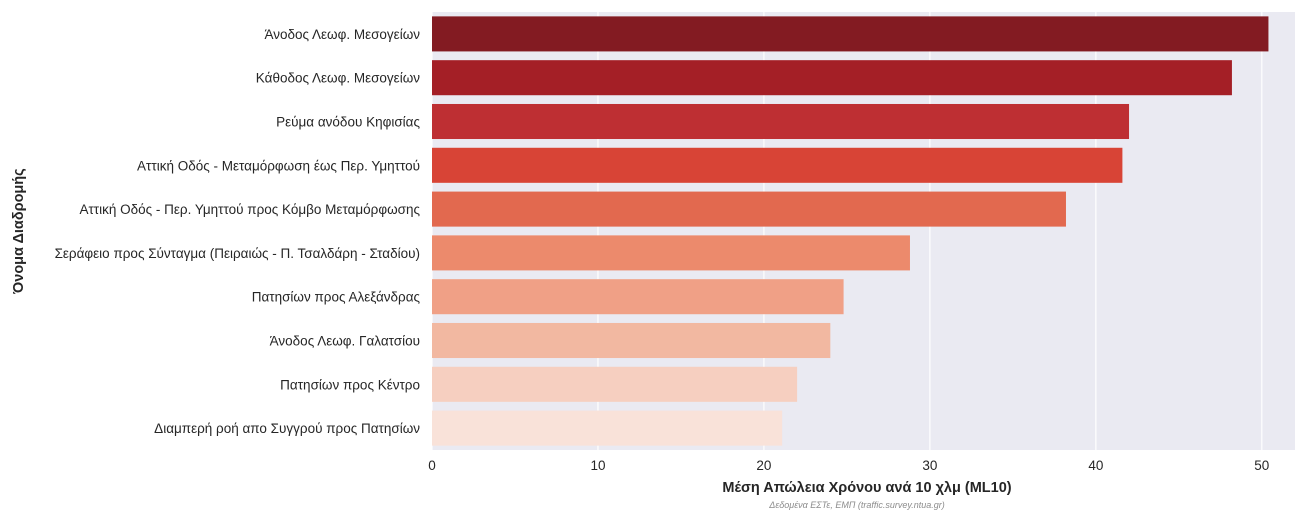 This screenshot has width=1295, height=512. I want to click on x-tick-label-3: 30, so click(929, 465).